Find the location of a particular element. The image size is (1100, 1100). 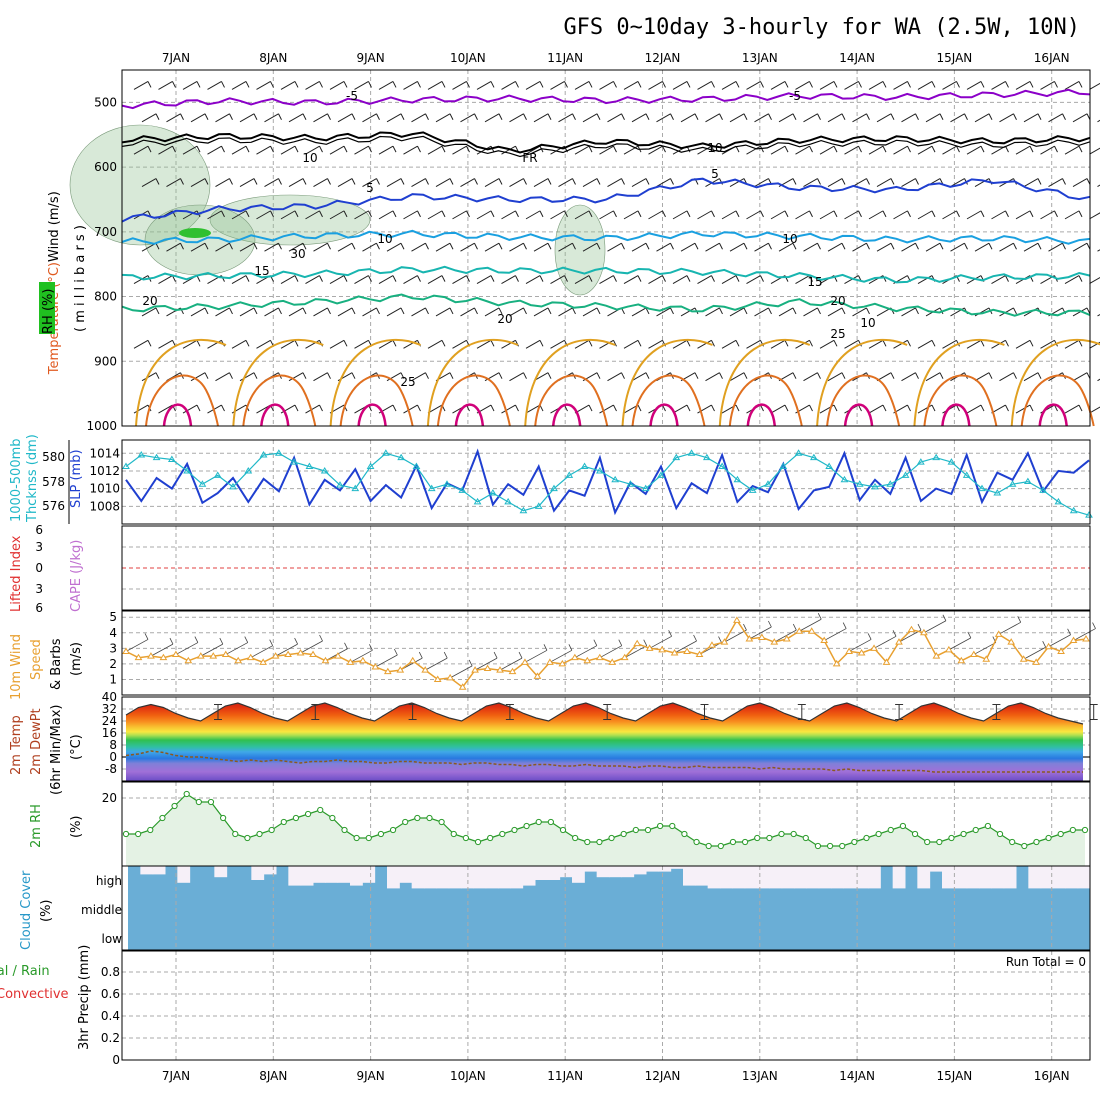

cloud-label-a: Cloud Cover is located at coordinates (26, 910).